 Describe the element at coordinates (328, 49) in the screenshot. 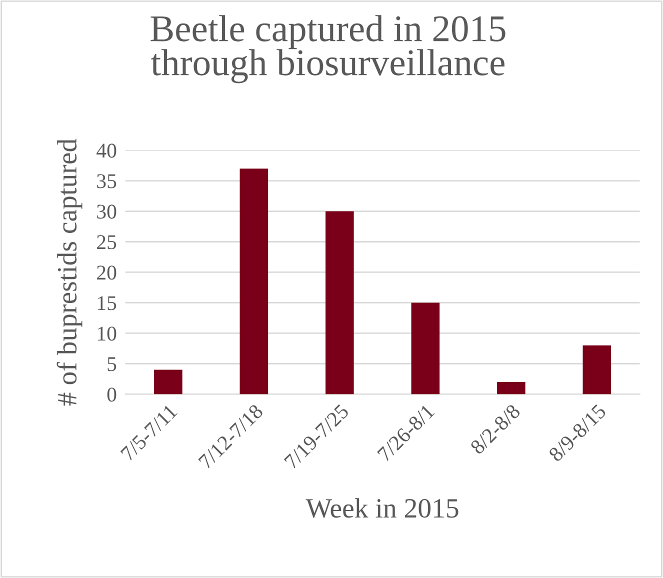

I see `chart-title: Beetle captured in 2015 through biosurveillance` at that location.